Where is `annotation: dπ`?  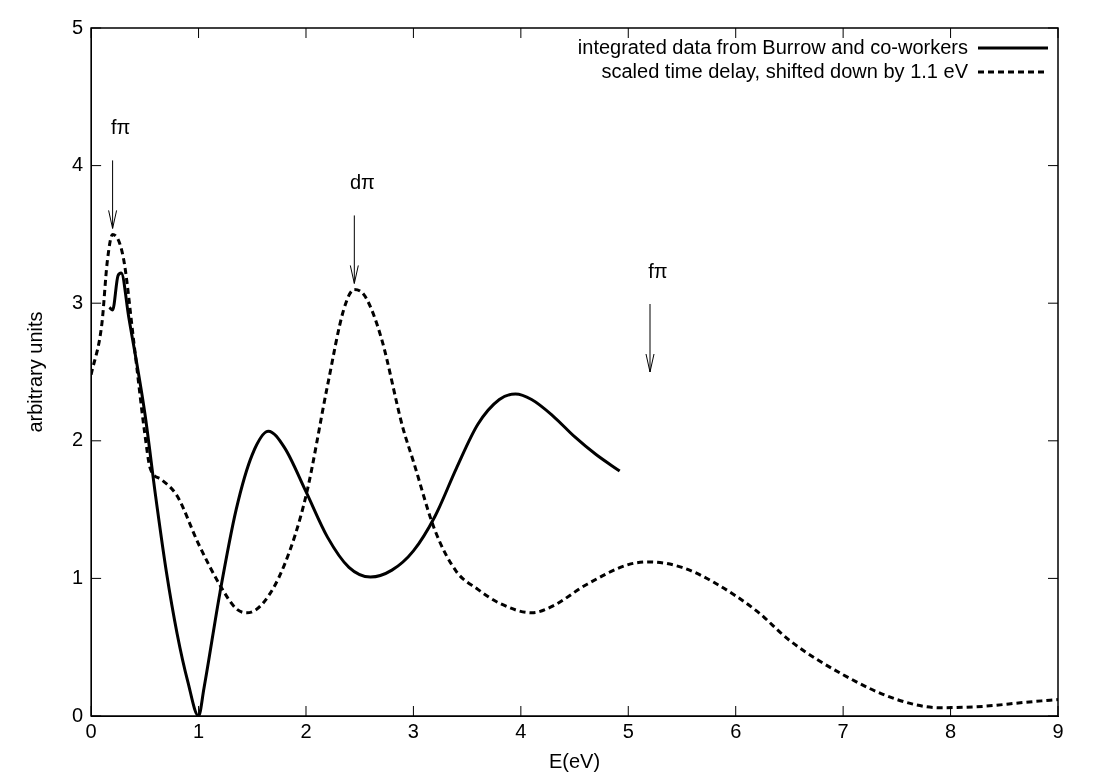 annotation: dπ is located at coordinates (362, 181).